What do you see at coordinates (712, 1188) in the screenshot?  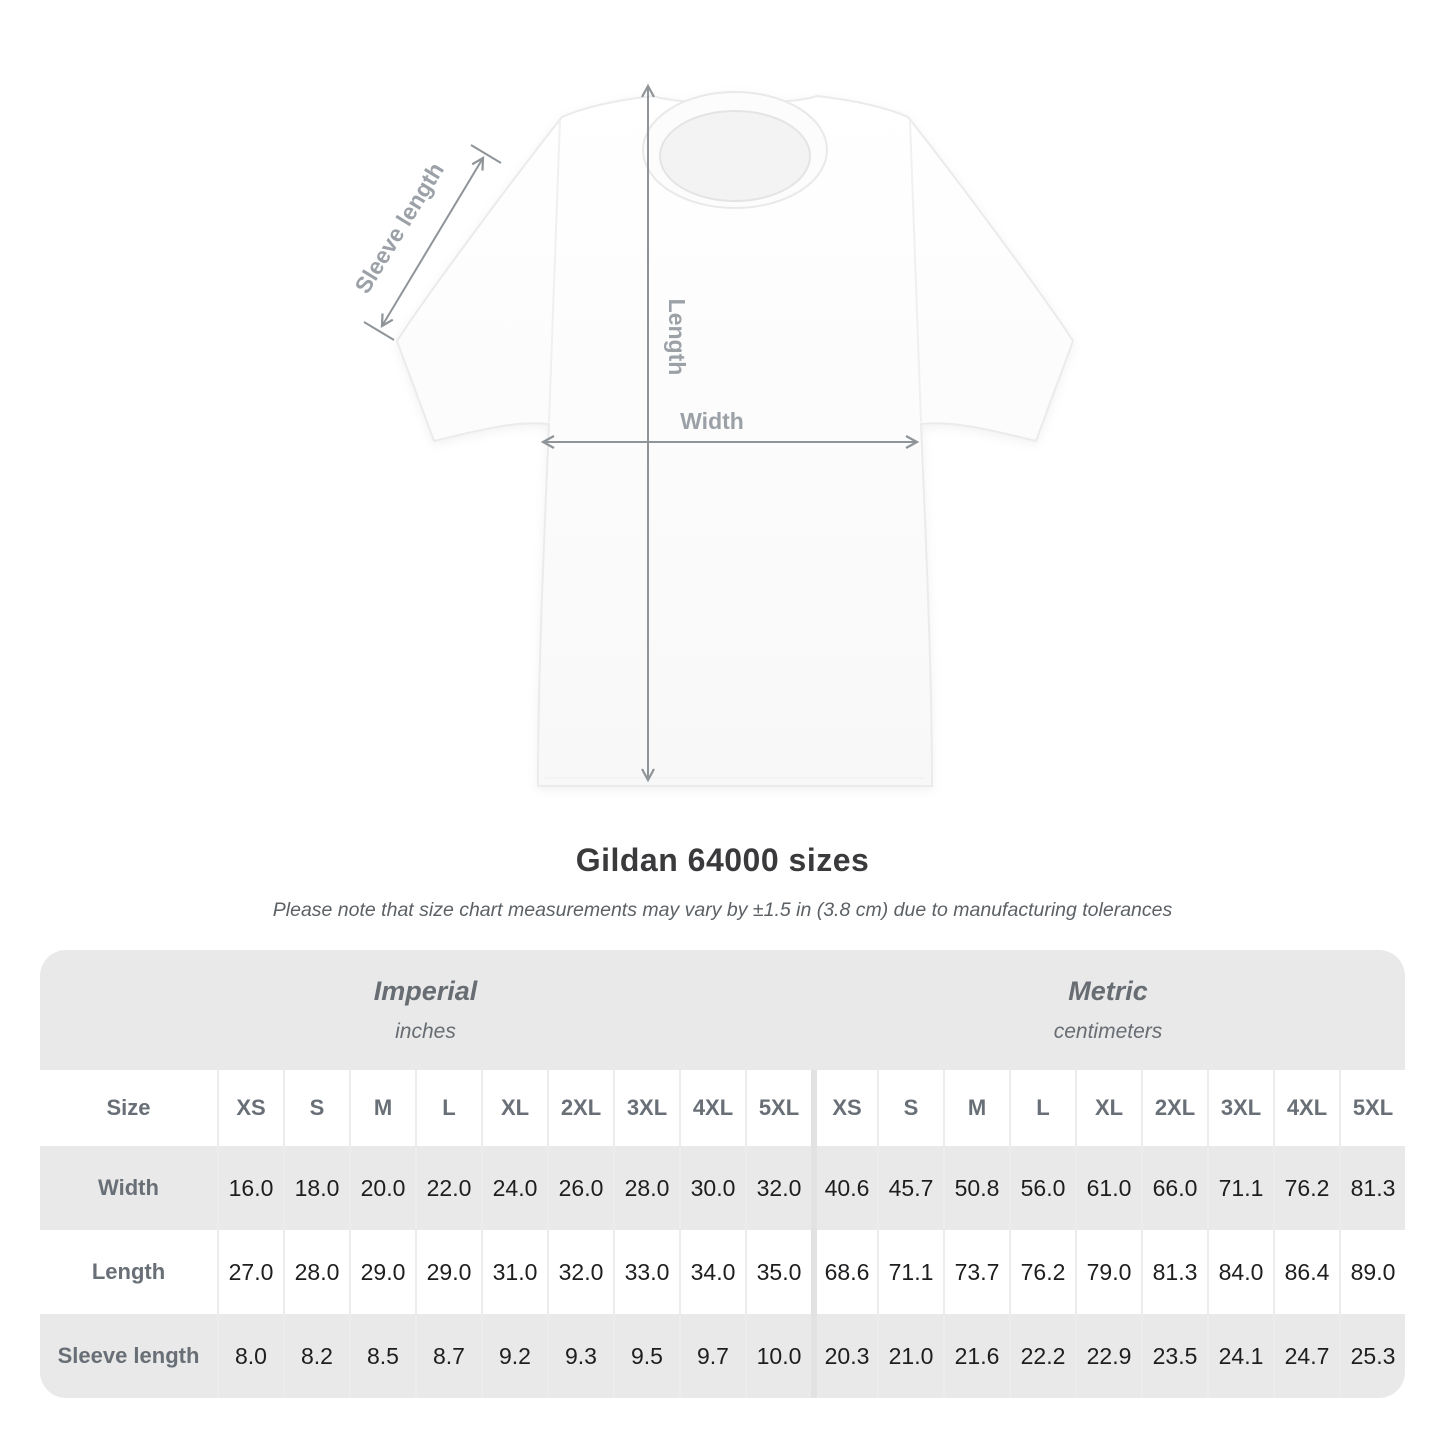 I see `value-cell: 30.0` at bounding box center [712, 1188].